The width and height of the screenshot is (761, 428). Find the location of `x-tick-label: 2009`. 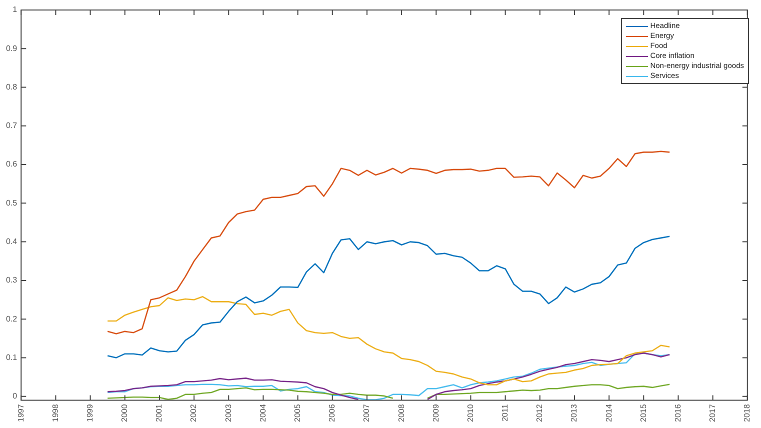

x-tick-label: 2009 is located at coordinates (435, 413).